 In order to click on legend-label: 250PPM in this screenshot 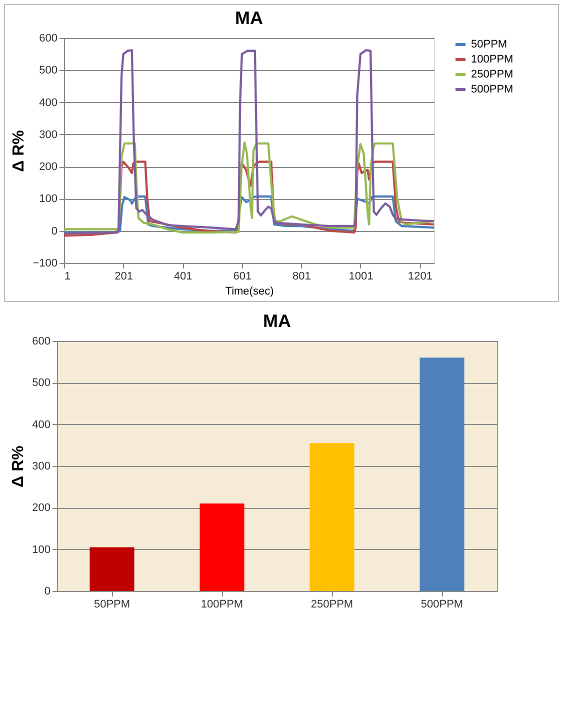, I will do `click(492, 74)`.